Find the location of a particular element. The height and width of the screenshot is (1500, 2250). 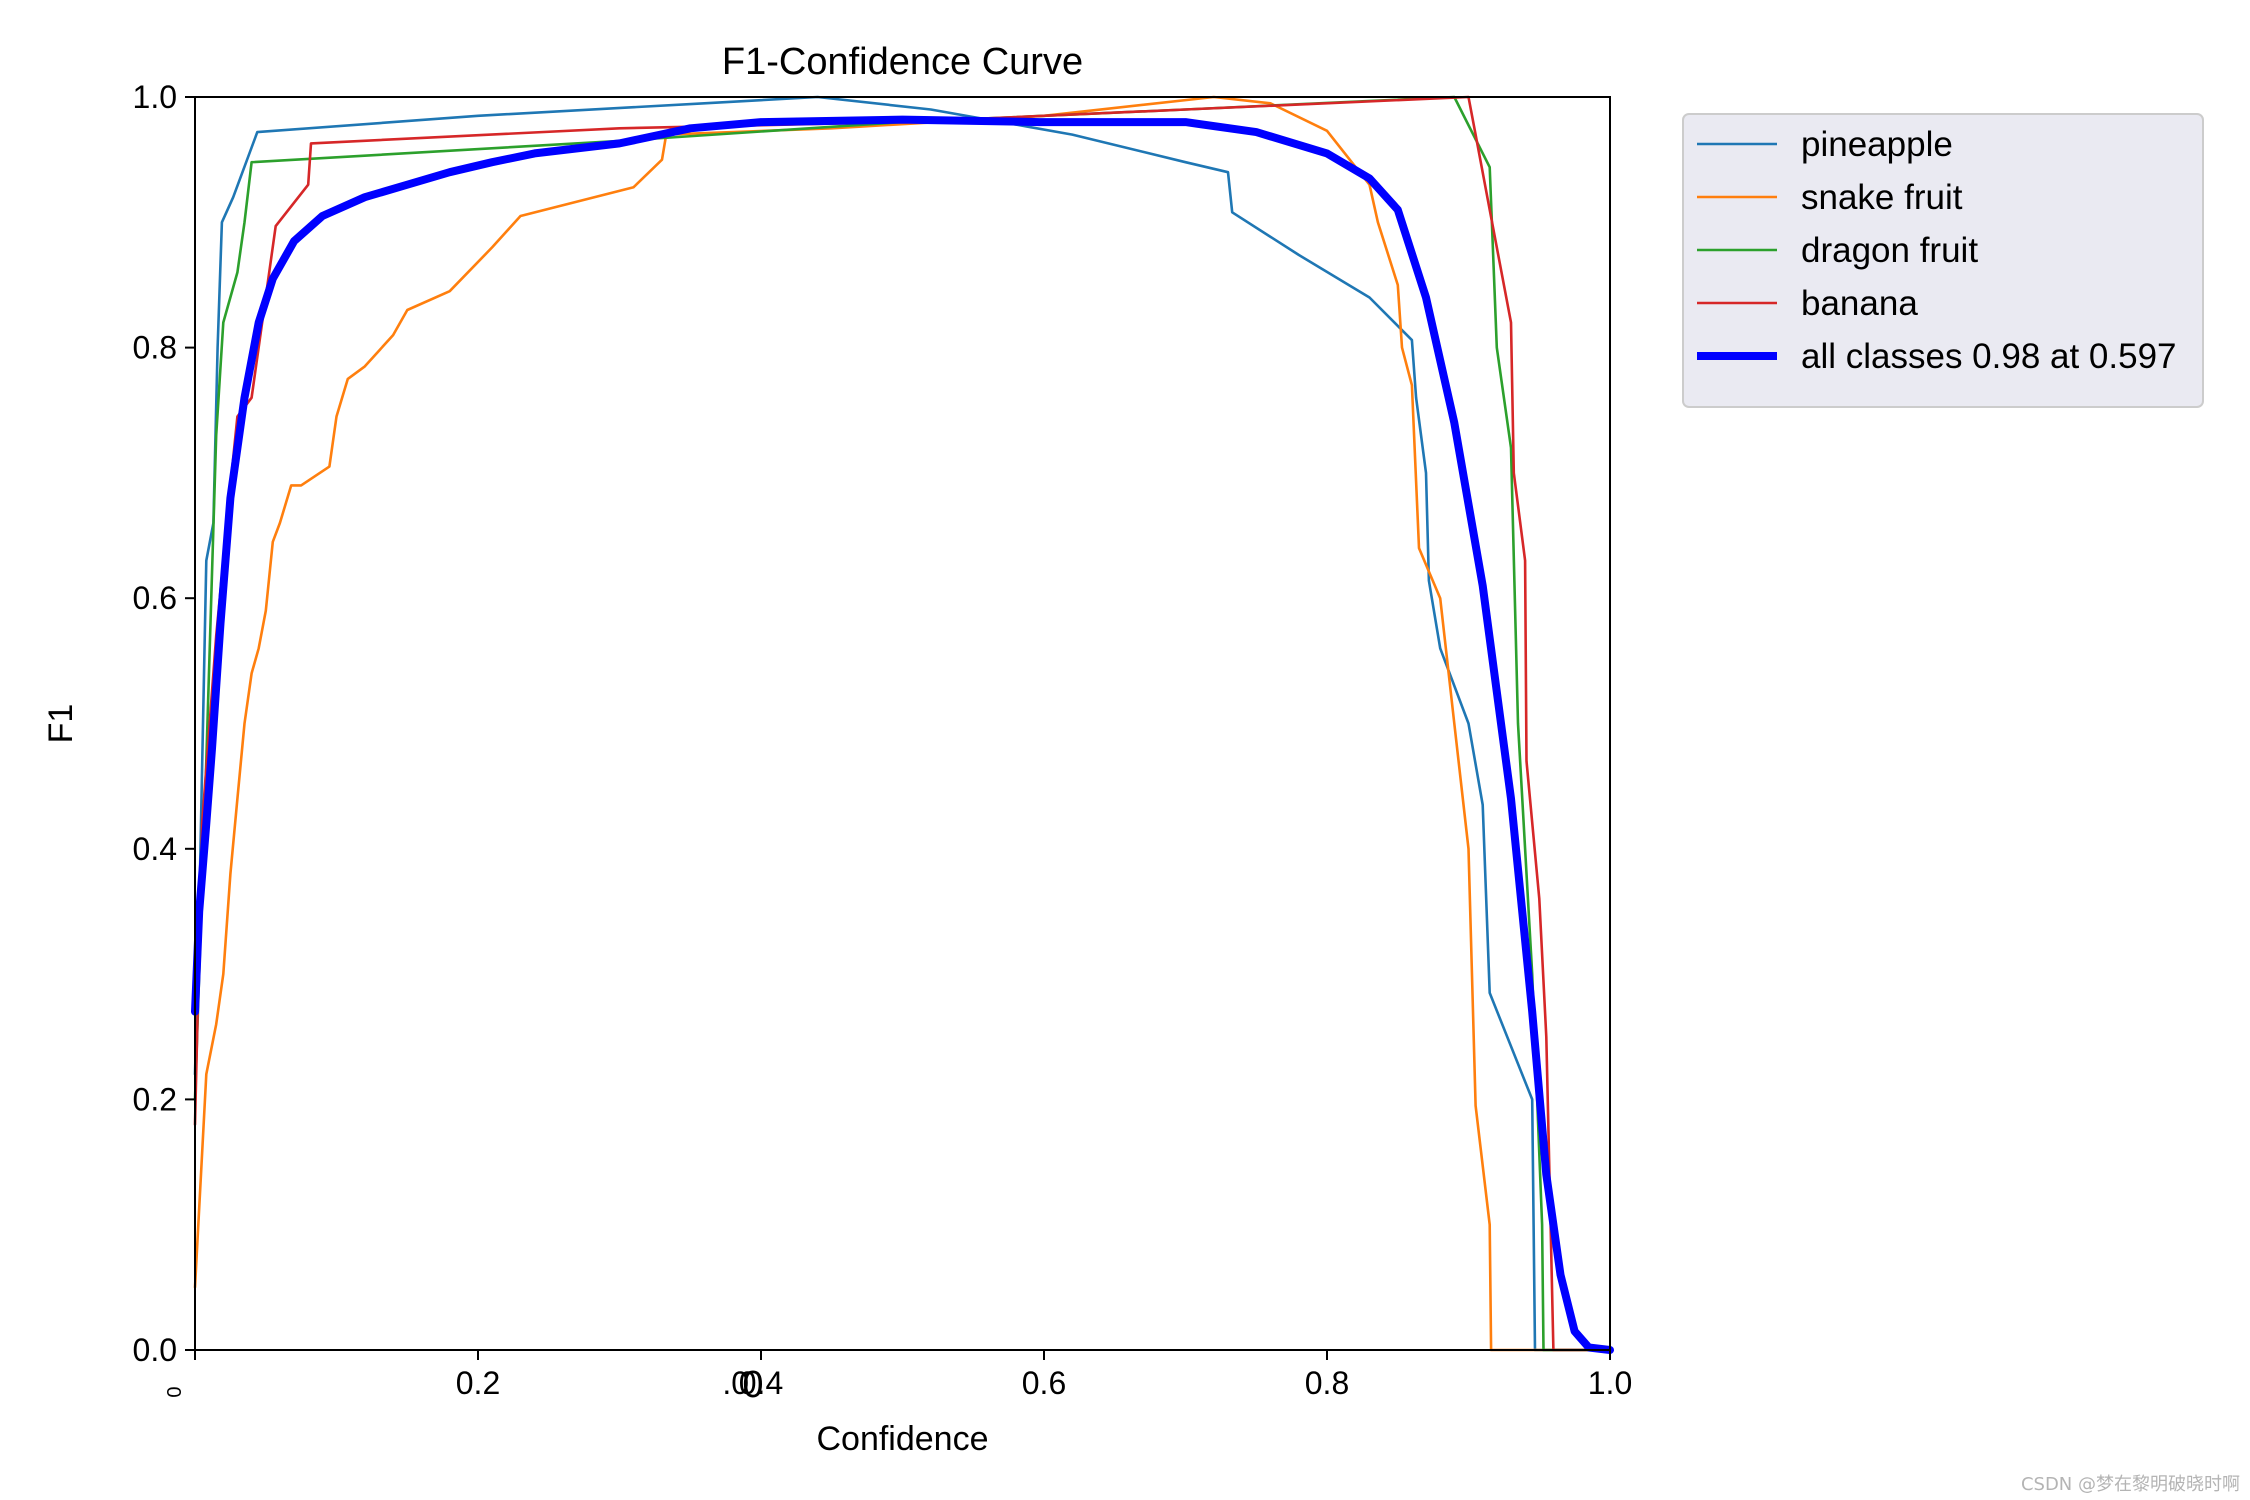

x-tick-label: 0.2 is located at coordinates (478, 1383).